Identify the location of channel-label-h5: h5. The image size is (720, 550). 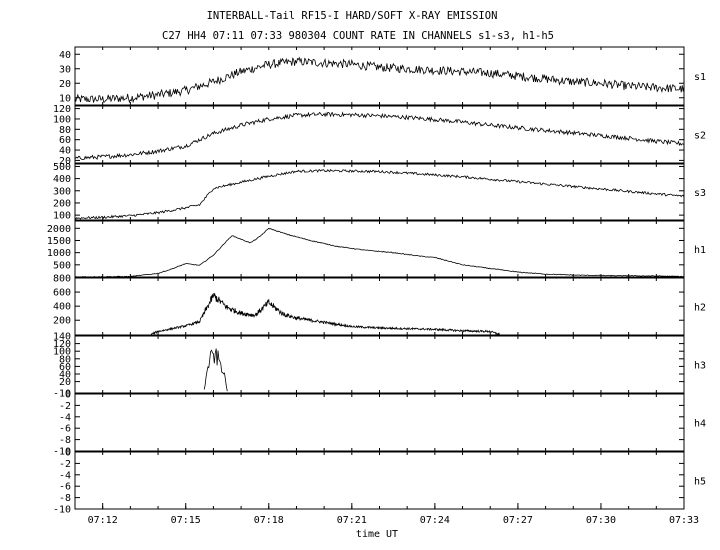
(700, 482).